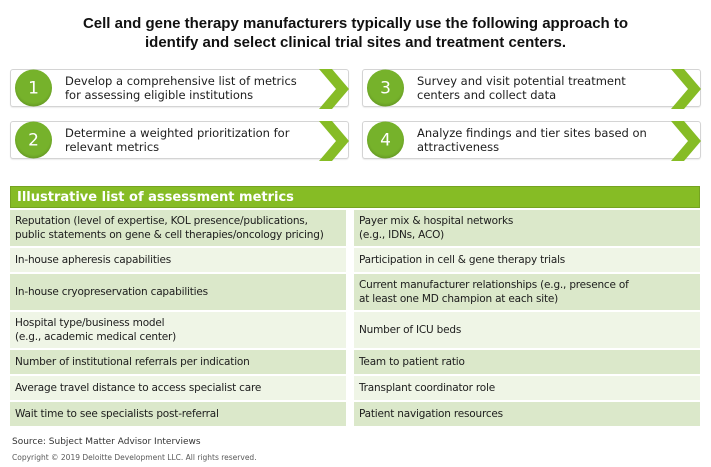  I want to click on metric-cell-right: Team to patient ratio, so click(527, 362).